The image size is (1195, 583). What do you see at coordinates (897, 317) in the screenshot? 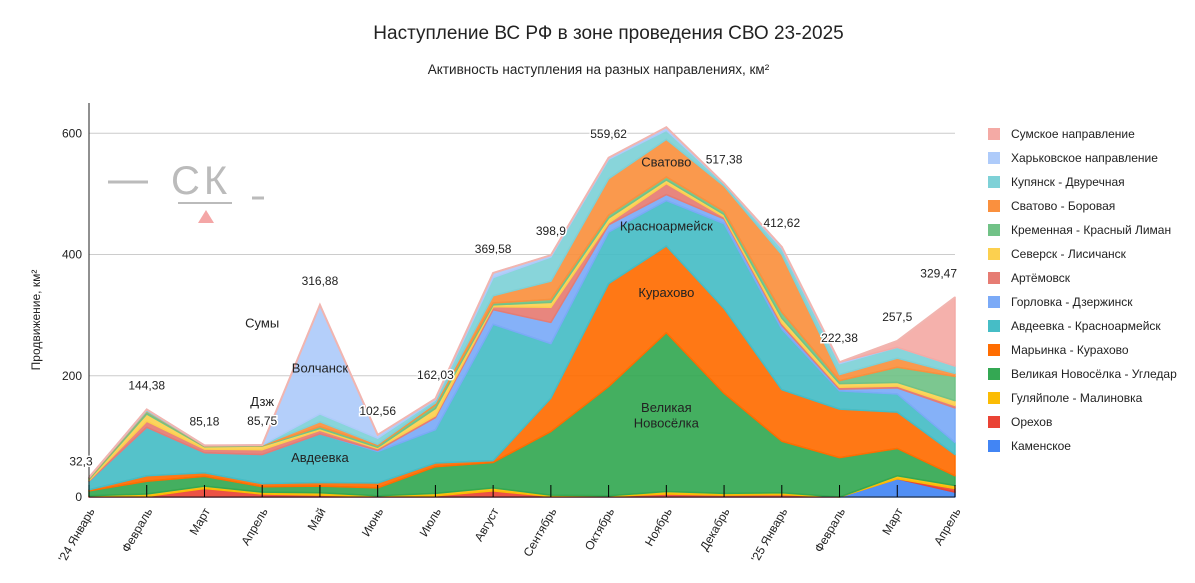
I see `data-label: 257,5` at bounding box center [897, 317].